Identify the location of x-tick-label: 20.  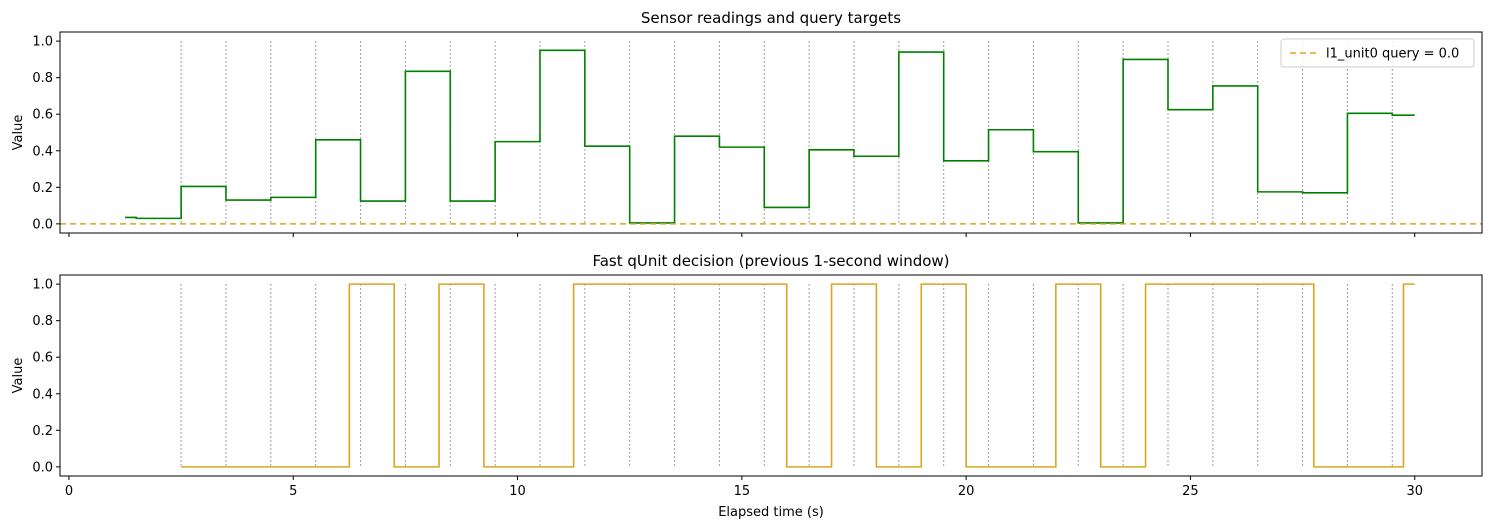
(966, 491).